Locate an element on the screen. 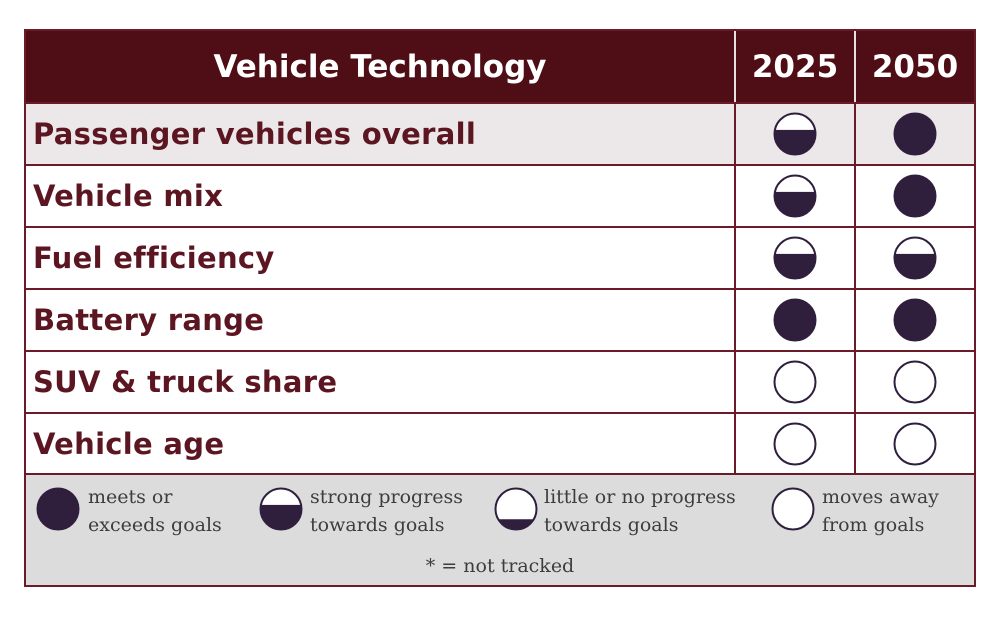 Image resolution: width=1000 pixels, height=619 pixels. row-label: SUV & truck share is located at coordinates (185, 382).